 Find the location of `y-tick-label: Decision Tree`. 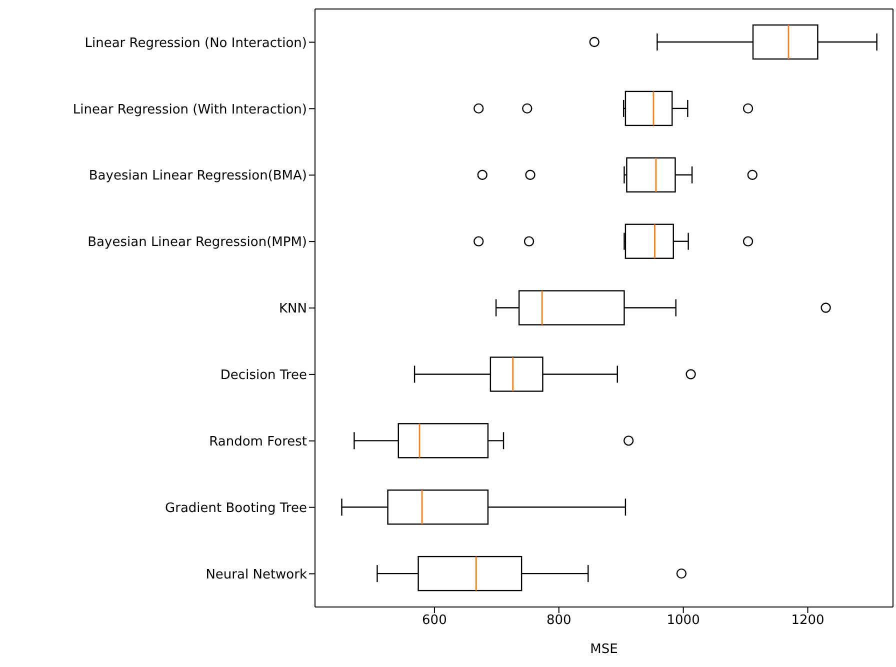

y-tick-label: Decision Tree is located at coordinates (263, 376).